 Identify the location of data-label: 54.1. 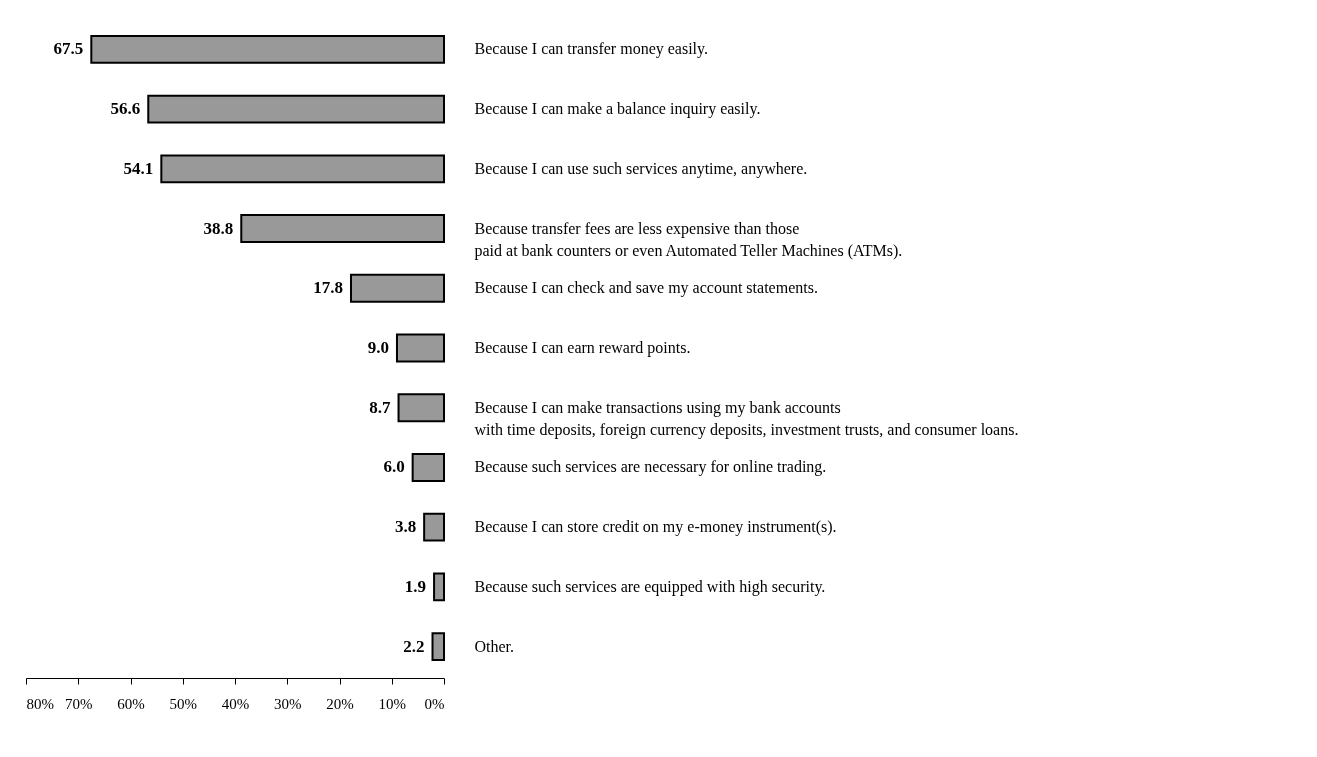
(138, 168).